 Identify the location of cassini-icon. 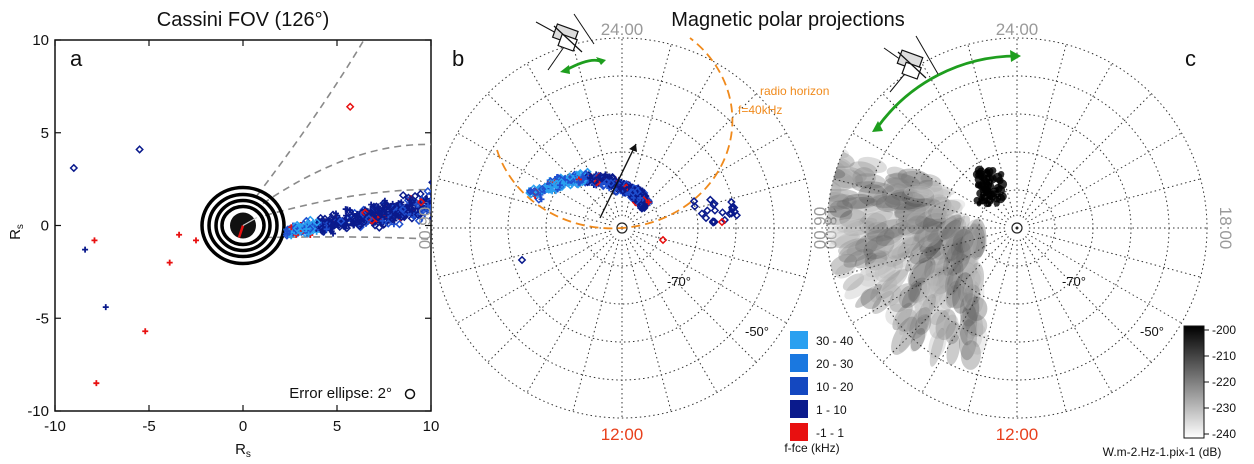
(911, 64).